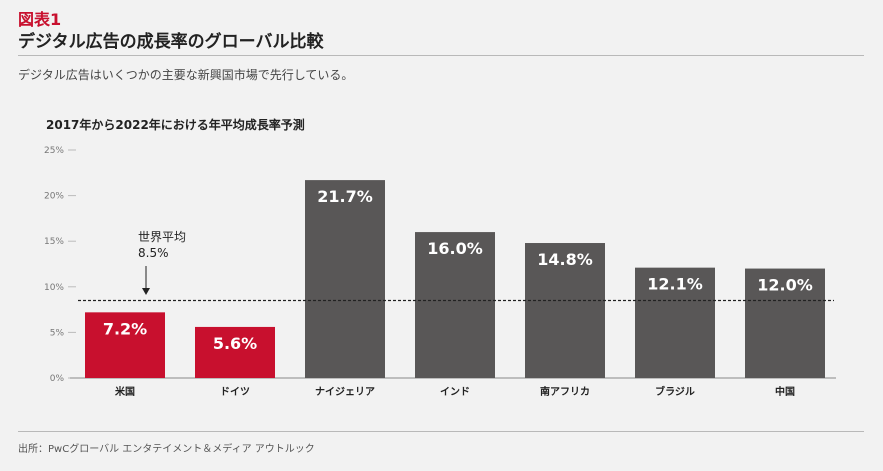 The image size is (883, 471). Describe the element at coordinates (785, 285) in the screenshot. I see `bar-value-label: 12.0%` at that location.